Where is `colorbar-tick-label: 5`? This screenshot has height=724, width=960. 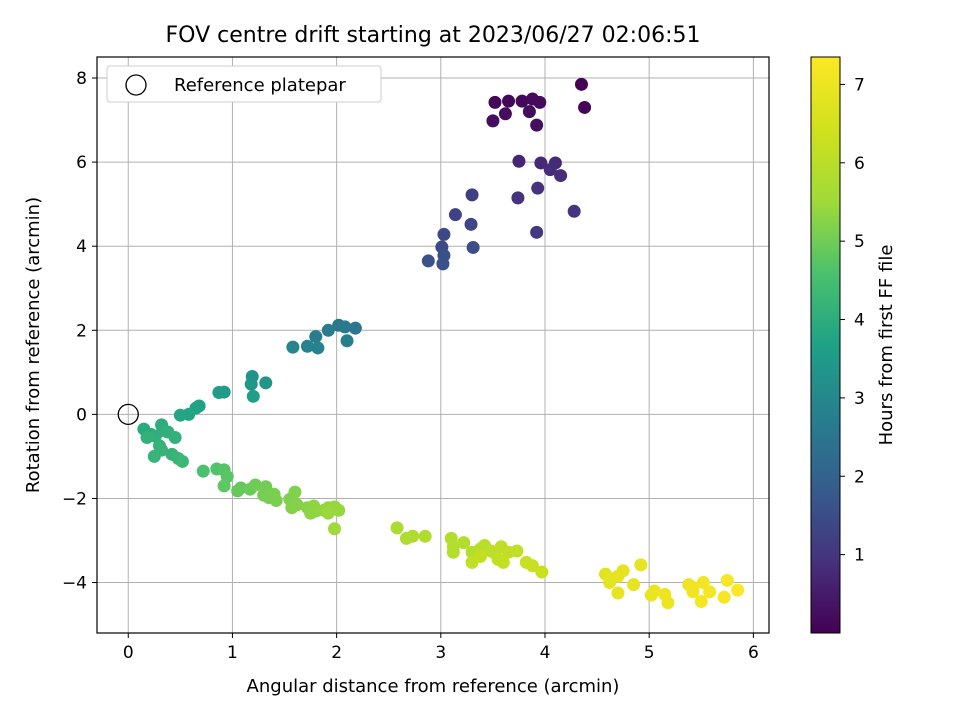
colorbar-tick-label: 5 is located at coordinates (859, 242).